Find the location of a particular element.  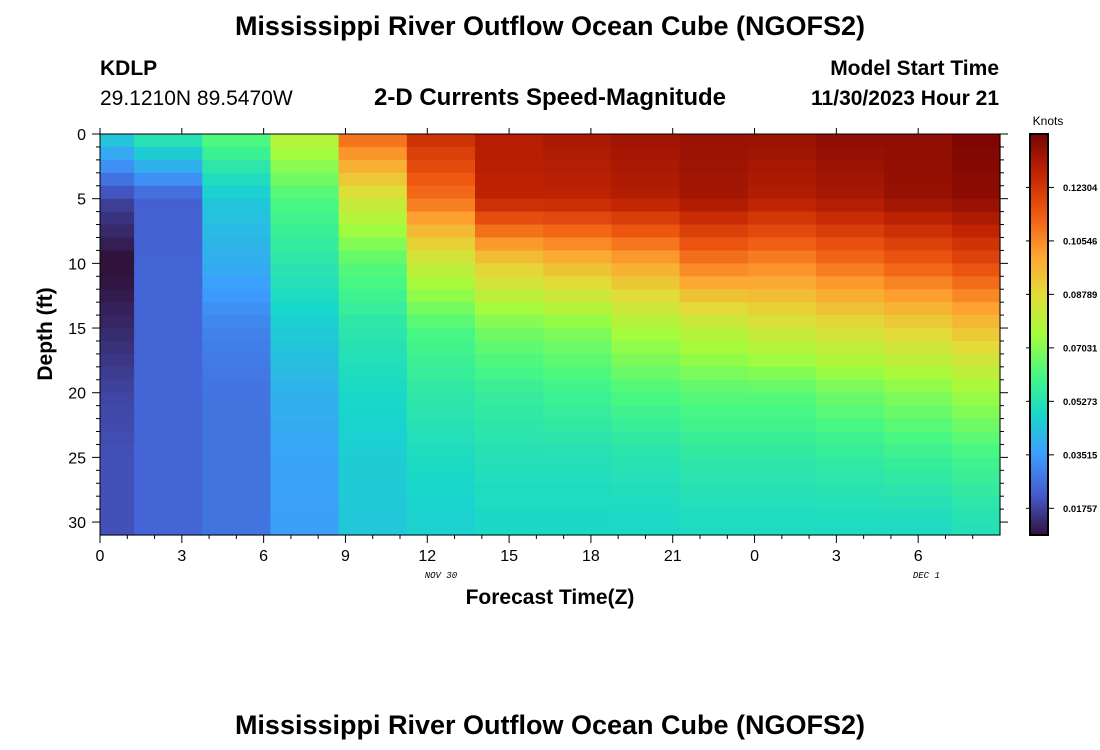

y-tick-label: 30 is located at coordinates (77, 523).